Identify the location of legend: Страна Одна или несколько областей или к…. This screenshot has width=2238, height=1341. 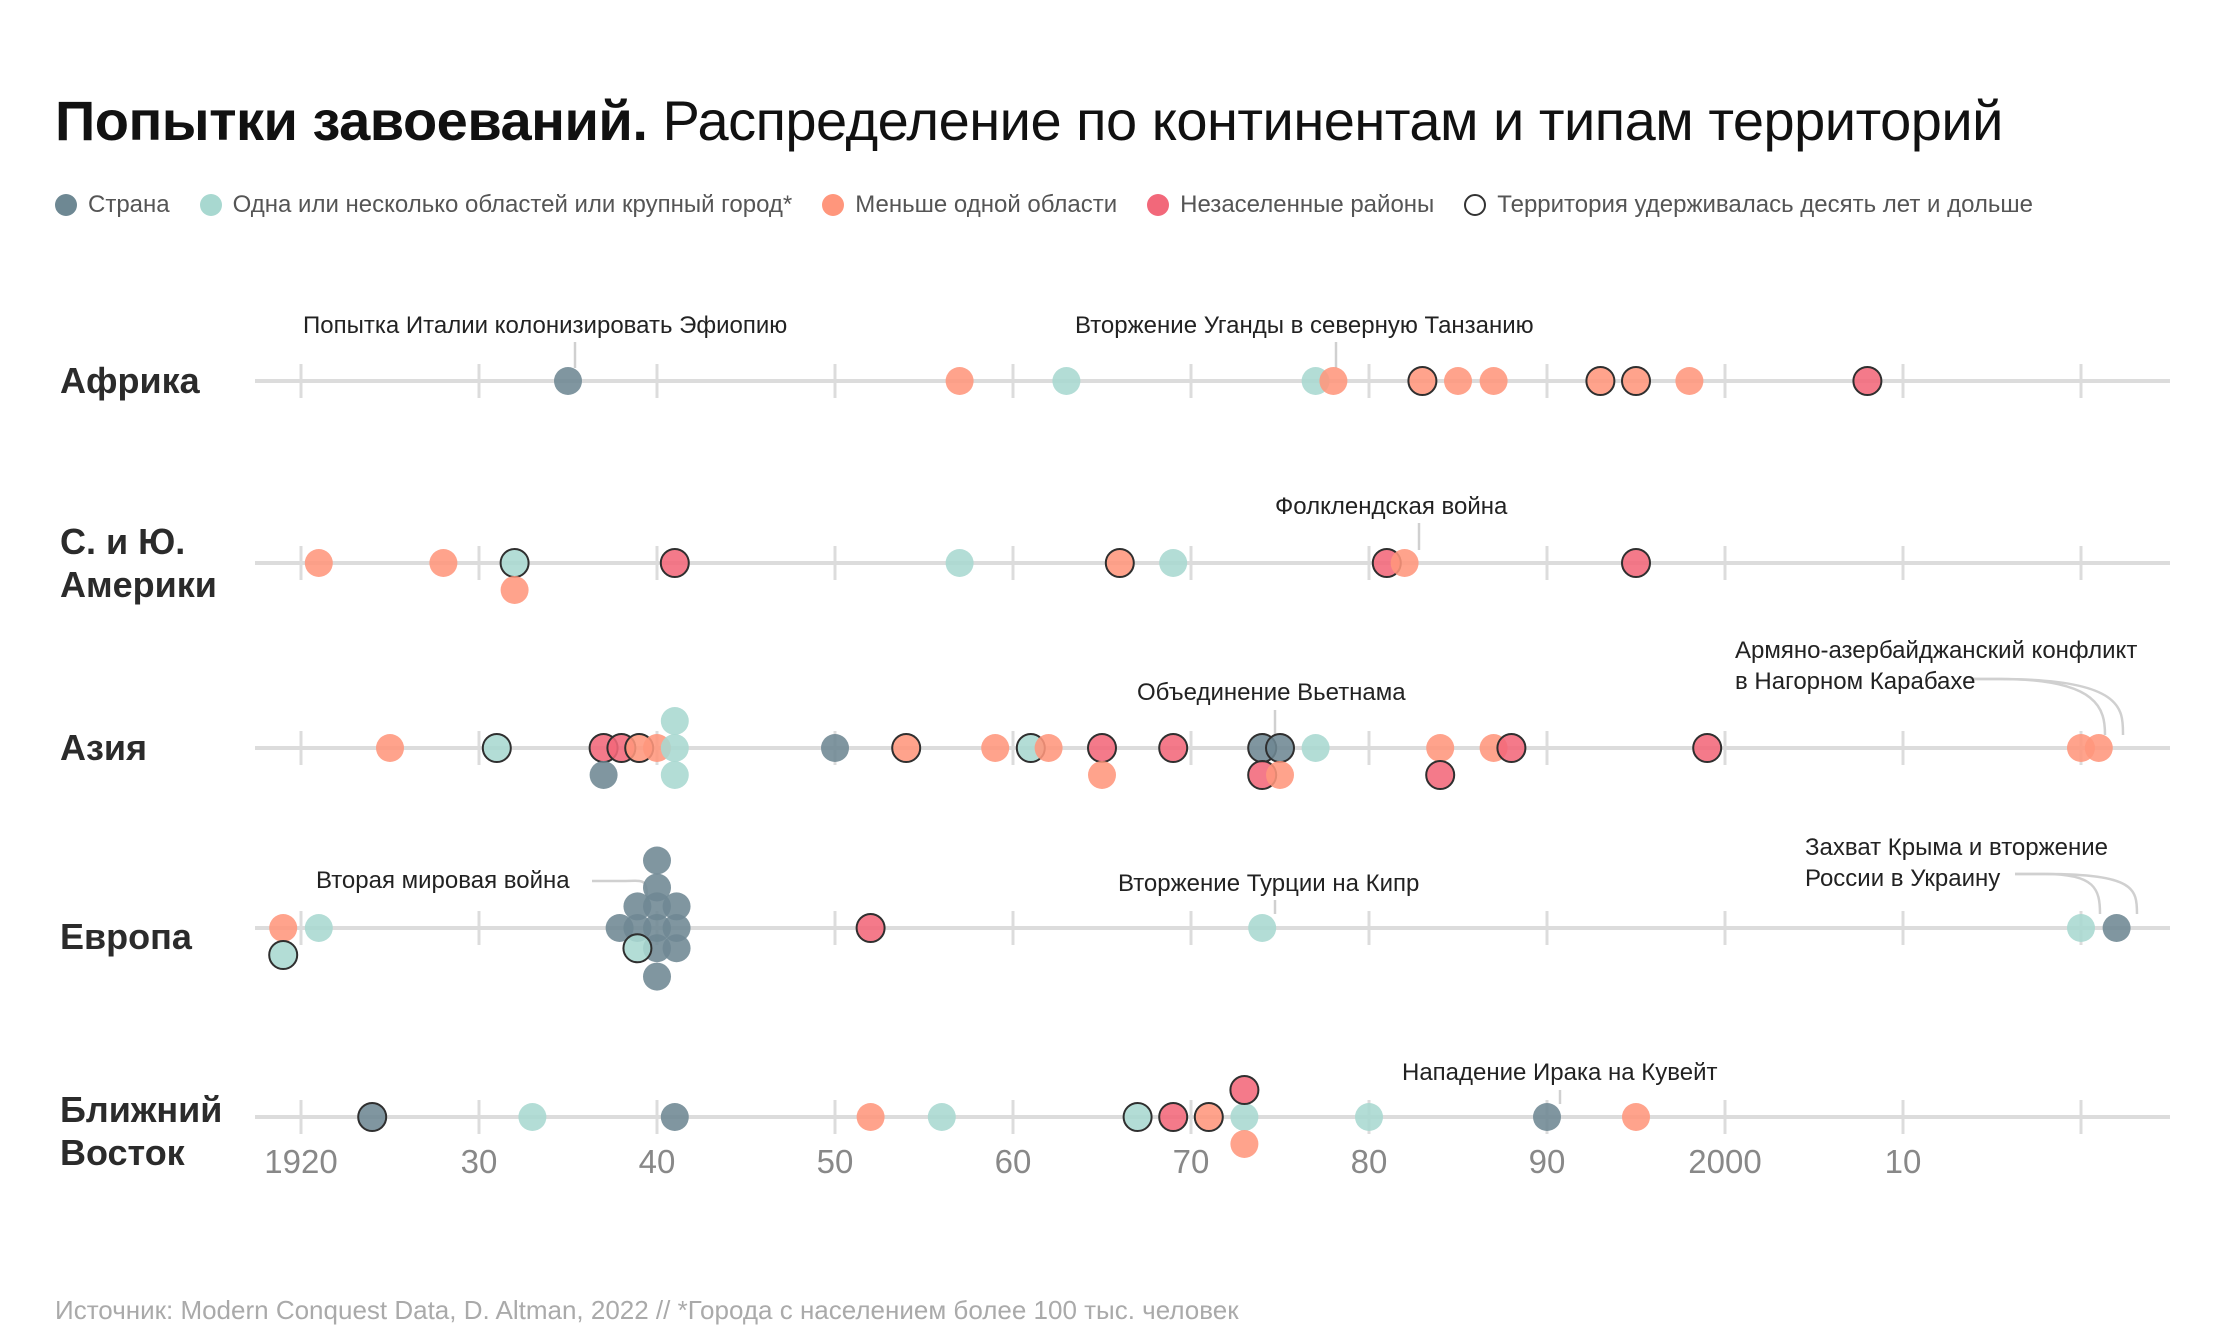
(1059, 205).